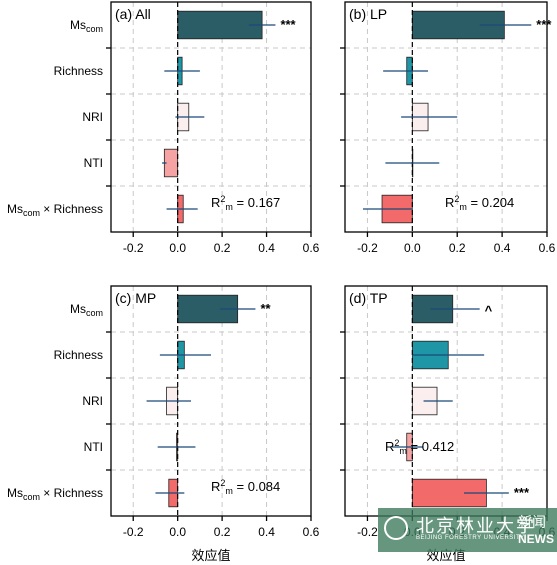 This screenshot has height=565, width=557. Describe the element at coordinates (245, 203) in the screenshot. I see `r2-annotation: R2m = 0.167` at that location.